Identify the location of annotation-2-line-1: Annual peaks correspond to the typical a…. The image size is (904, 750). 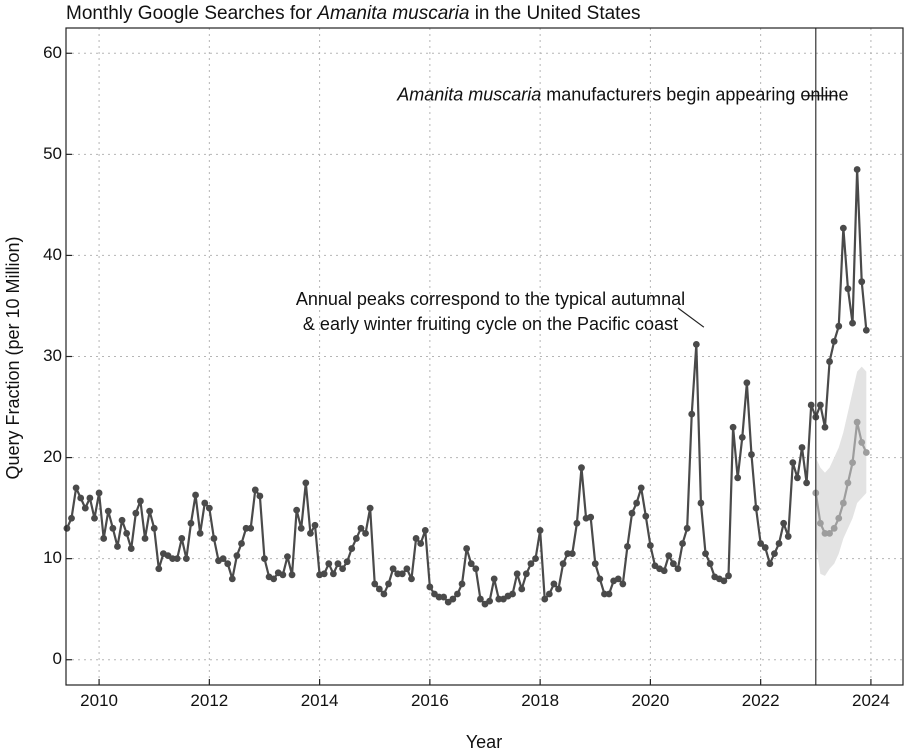
(490, 299).